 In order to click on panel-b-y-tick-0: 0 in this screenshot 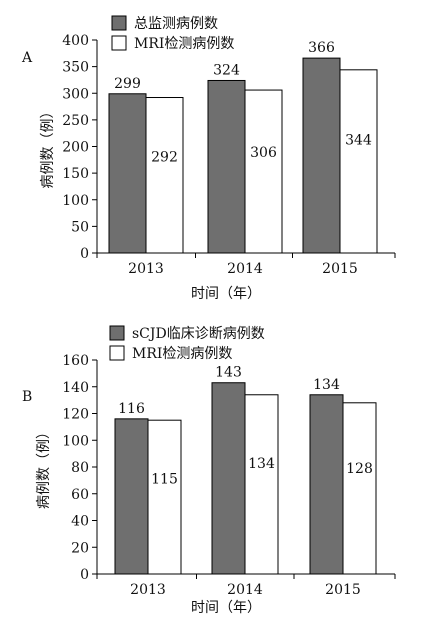, I will do `click(84, 575)`.